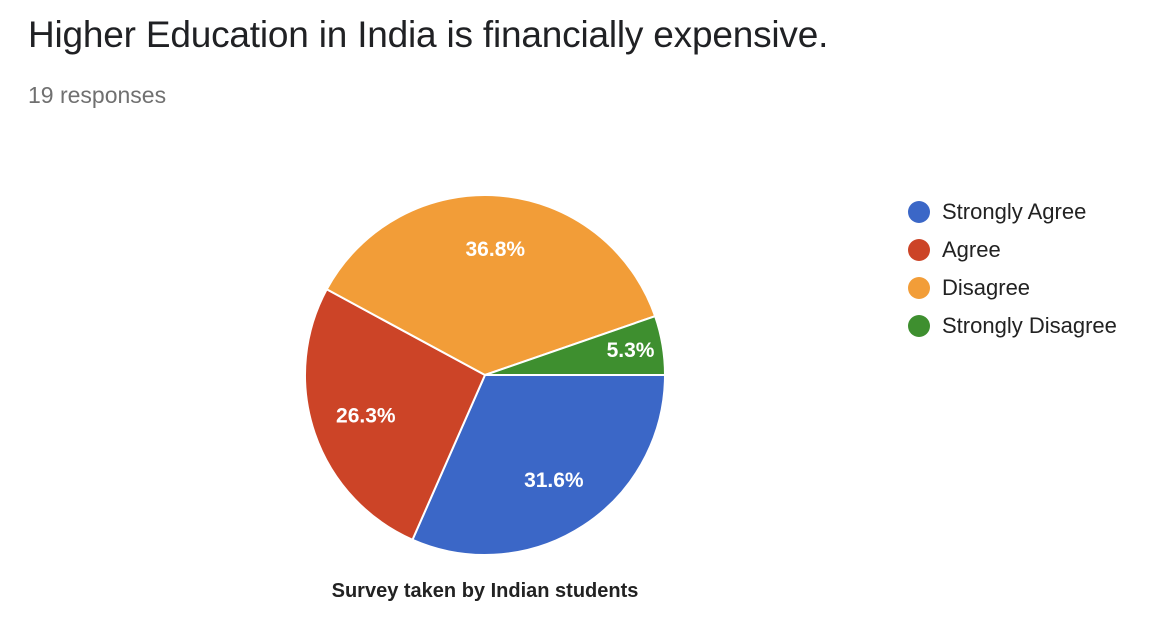  What do you see at coordinates (971, 249) in the screenshot?
I see `legend-label: Agree` at bounding box center [971, 249].